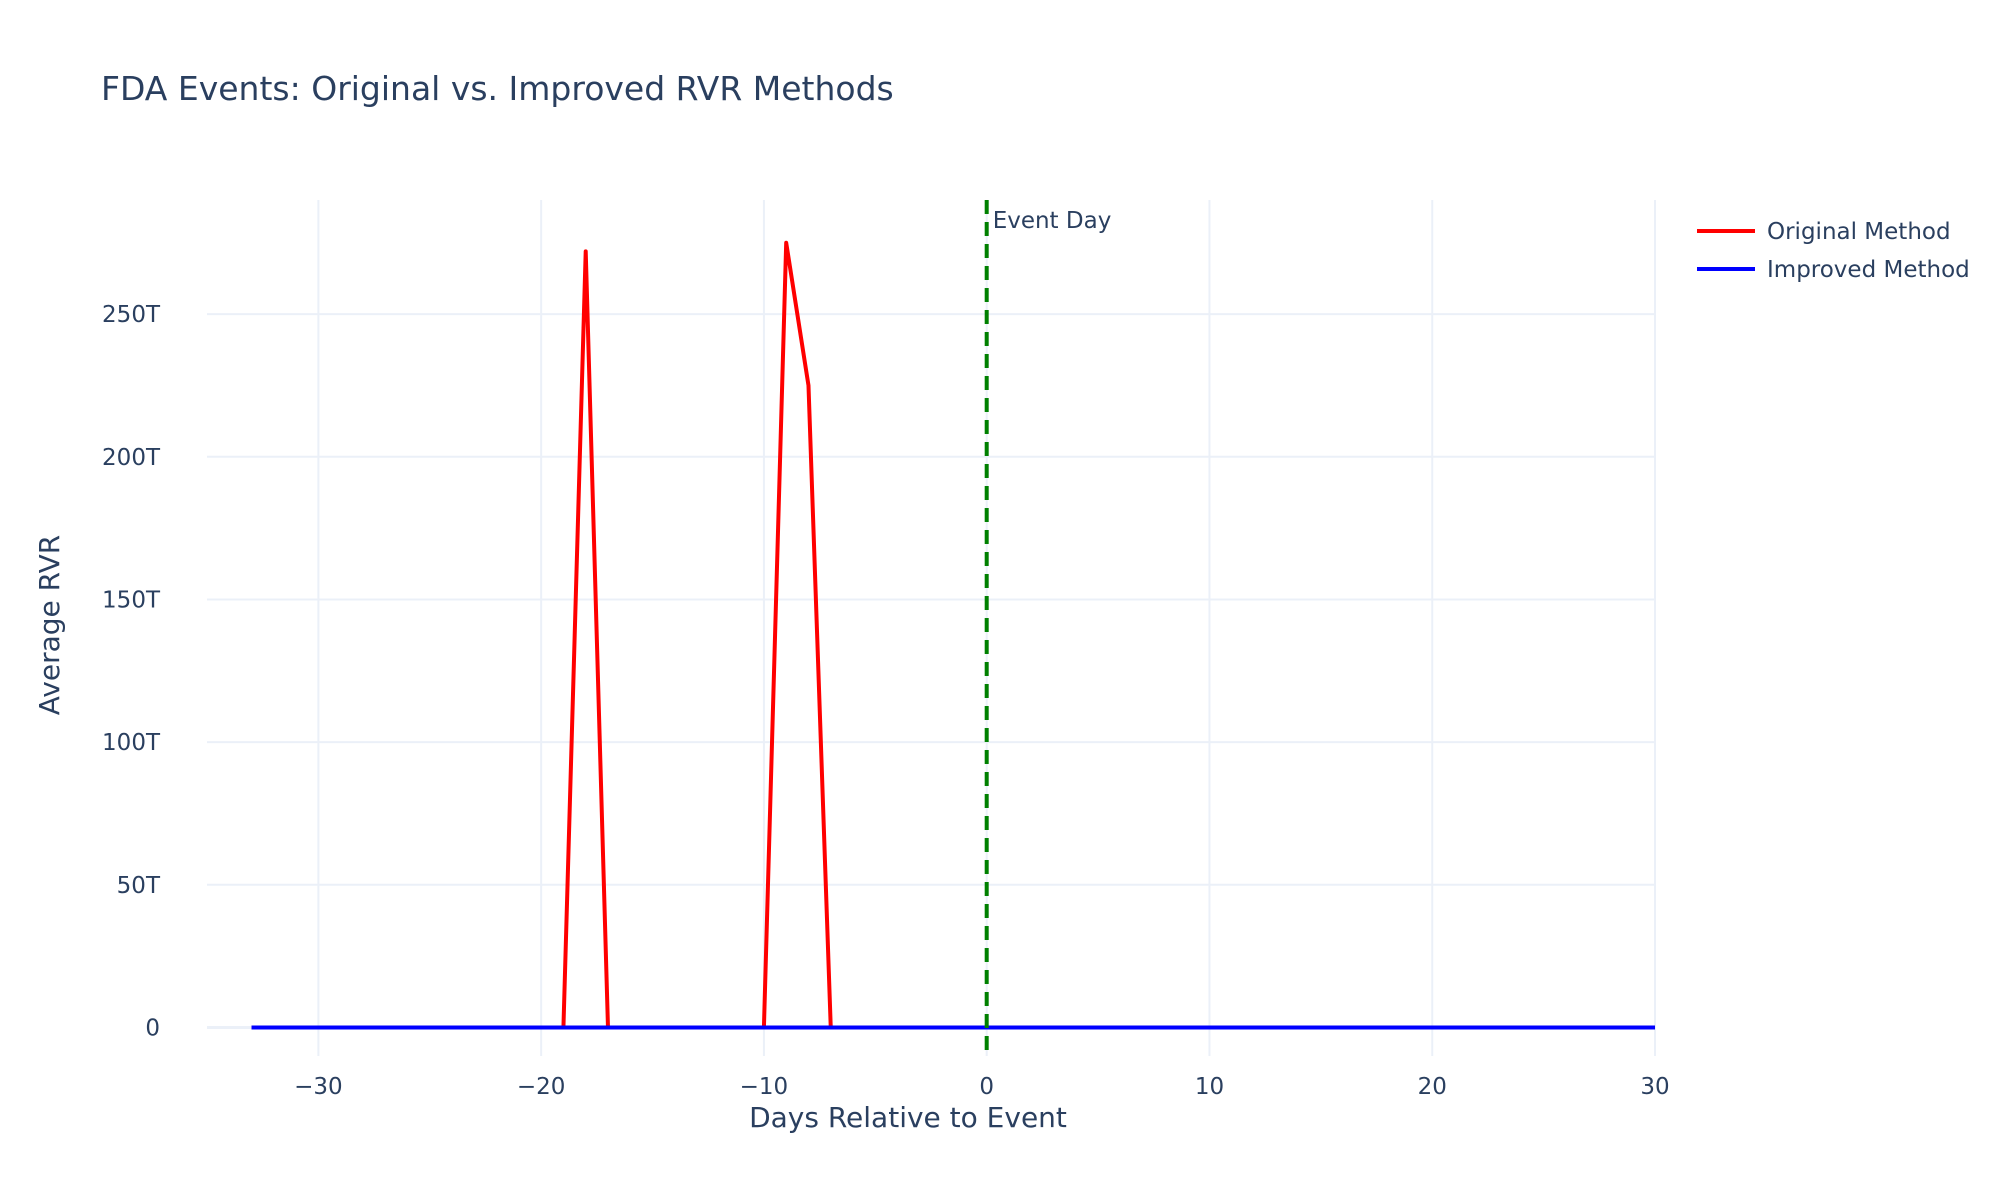 Image resolution: width=2000 pixels, height=1200 pixels. What do you see at coordinates (986, 1087) in the screenshot?
I see `x-tick-label: 0` at bounding box center [986, 1087].